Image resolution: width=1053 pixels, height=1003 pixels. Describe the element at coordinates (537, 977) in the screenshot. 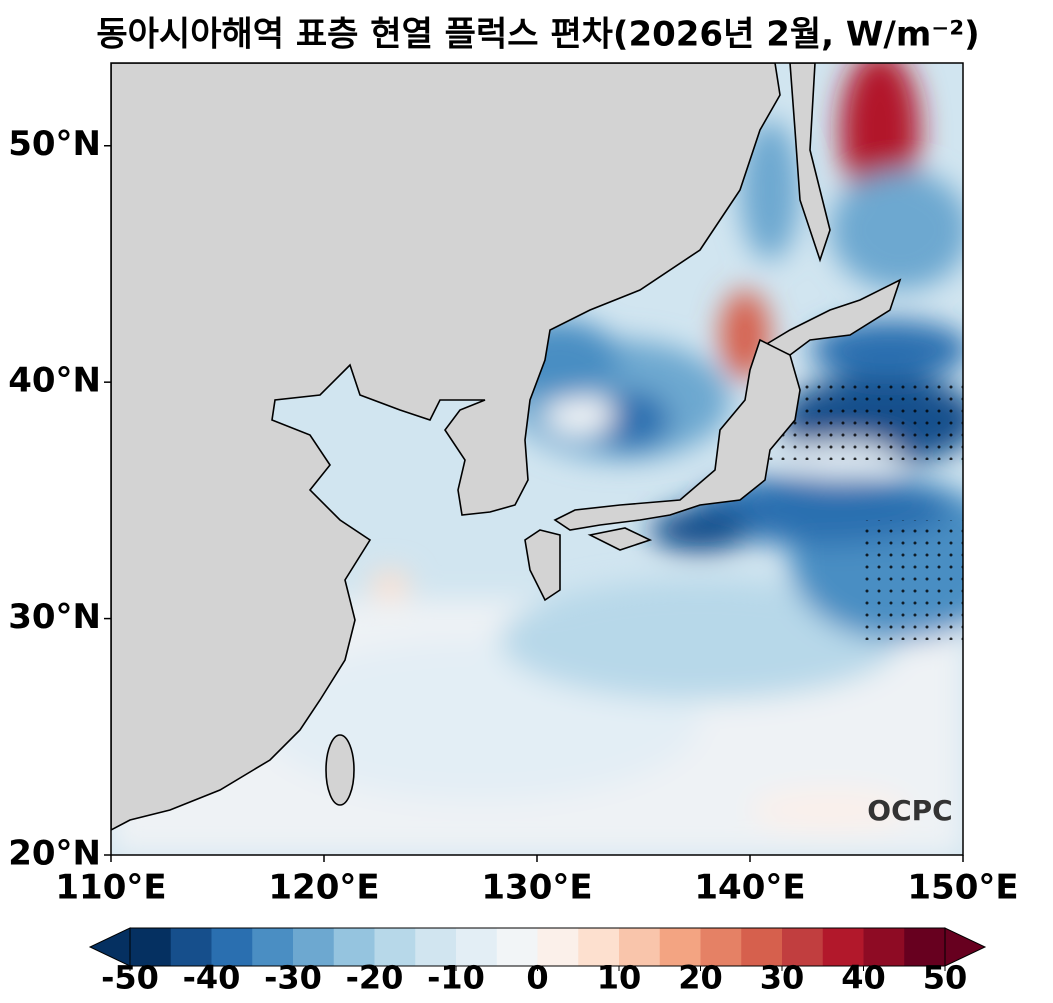

I see `colorbar-tick-label: 0` at that location.